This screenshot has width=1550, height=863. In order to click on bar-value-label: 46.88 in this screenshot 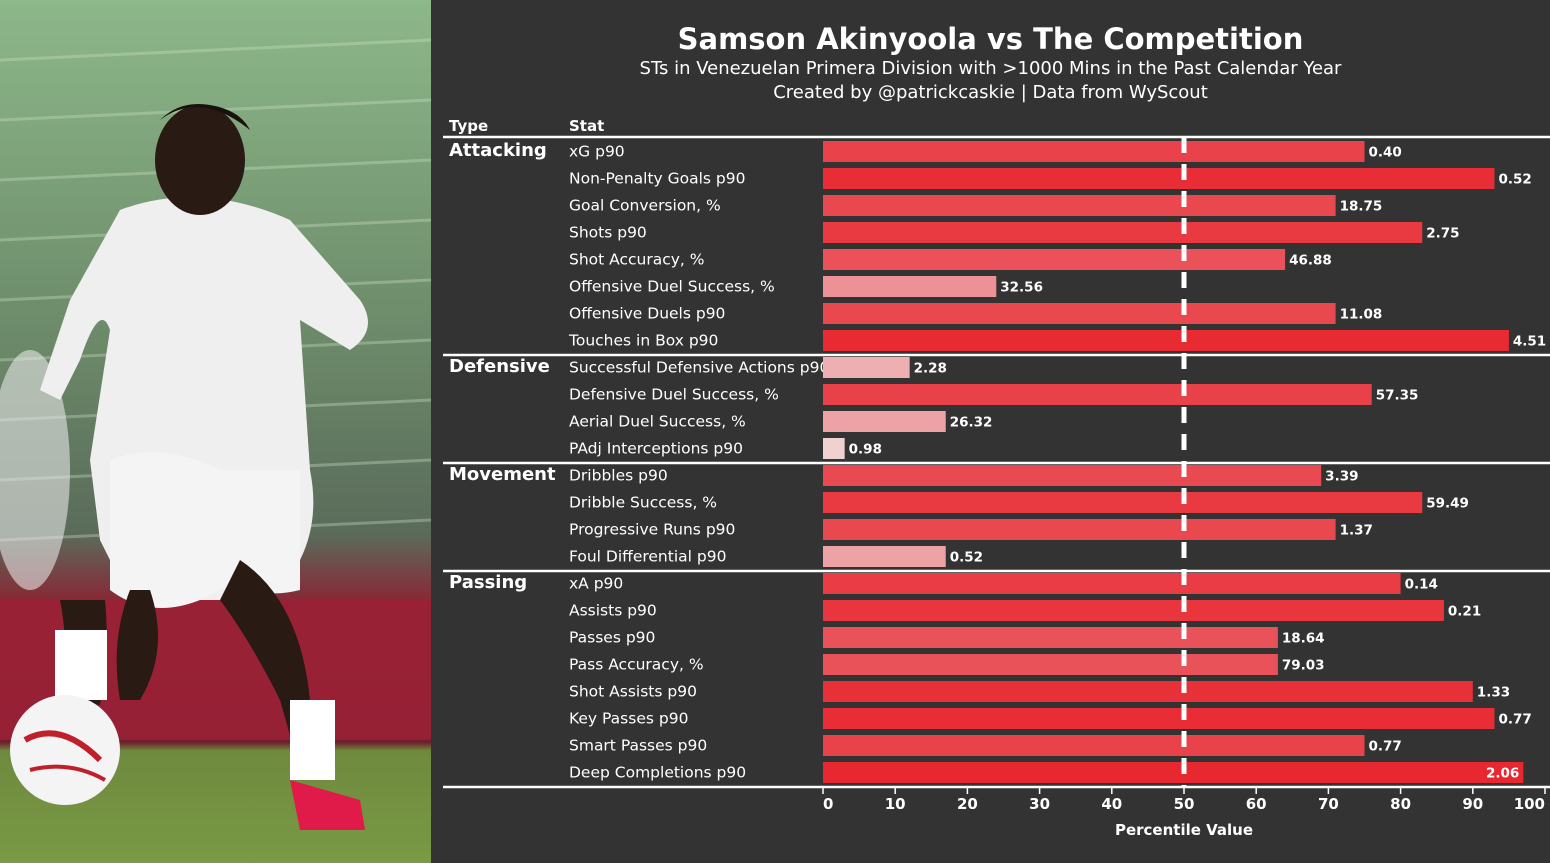, I will do `click(1310, 261)`.